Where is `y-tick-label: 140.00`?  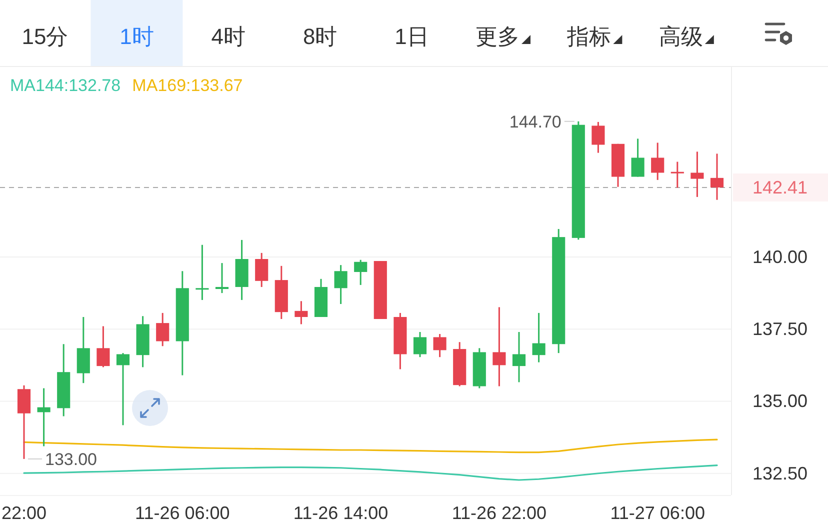
y-tick-label: 140.00 is located at coordinates (780, 256).